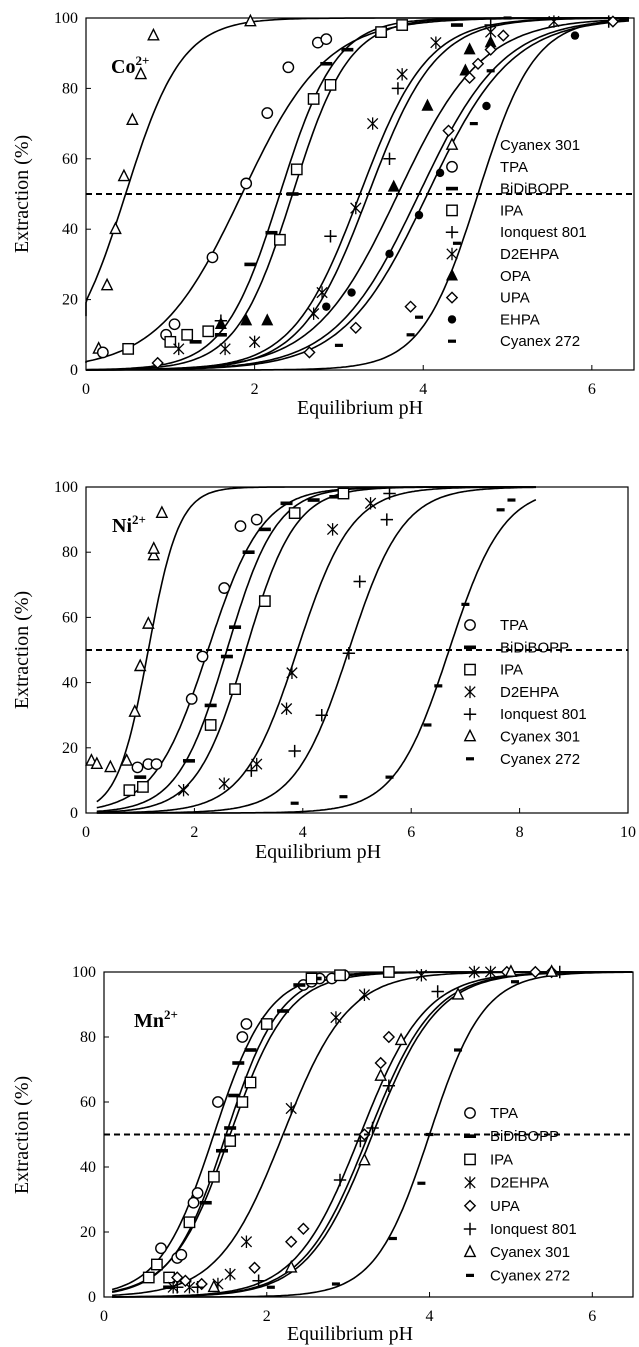 The height and width of the screenshot is (1347, 639). Describe the element at coordinates (86, 832) in the screenshot. I see `x-tick-label: 0` at that location.